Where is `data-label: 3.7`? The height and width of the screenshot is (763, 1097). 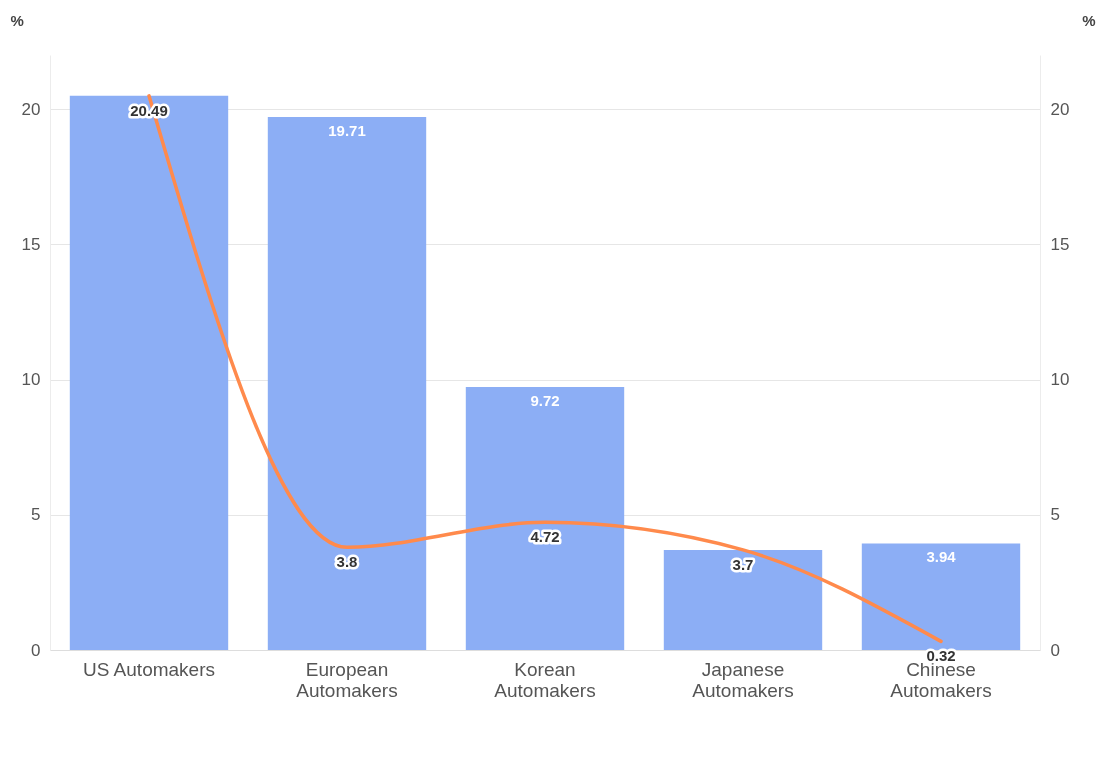
data-label: 3.7 is located at coordinates (743, 564).